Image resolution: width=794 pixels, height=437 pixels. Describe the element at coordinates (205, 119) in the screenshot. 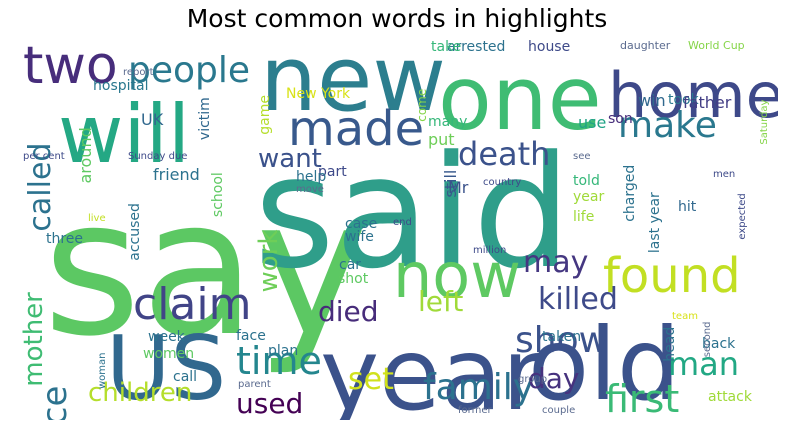

I see `cloud-word: victim` at that location.